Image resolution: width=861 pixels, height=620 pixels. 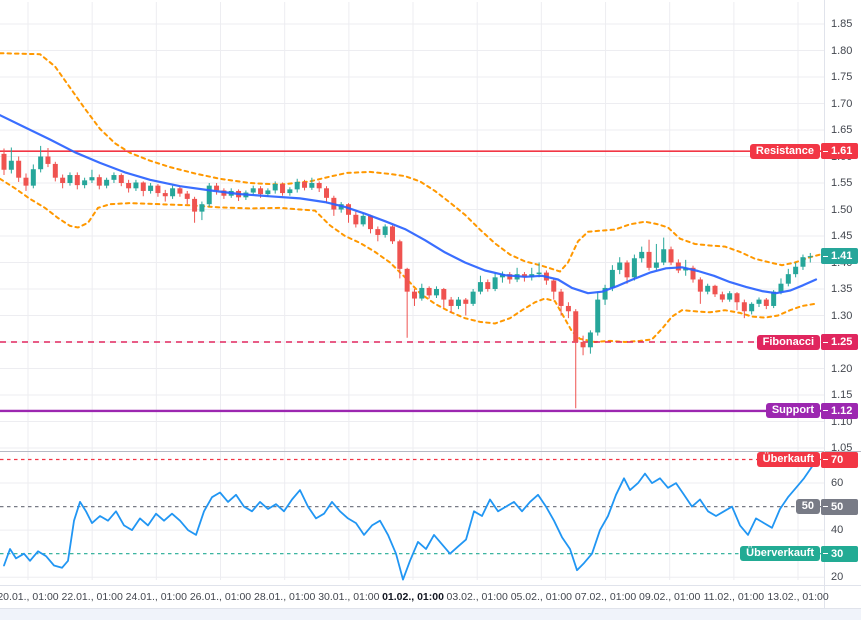 I want to click on fibonacci-line-label: Fibonacci, so click(x=788, y=342).